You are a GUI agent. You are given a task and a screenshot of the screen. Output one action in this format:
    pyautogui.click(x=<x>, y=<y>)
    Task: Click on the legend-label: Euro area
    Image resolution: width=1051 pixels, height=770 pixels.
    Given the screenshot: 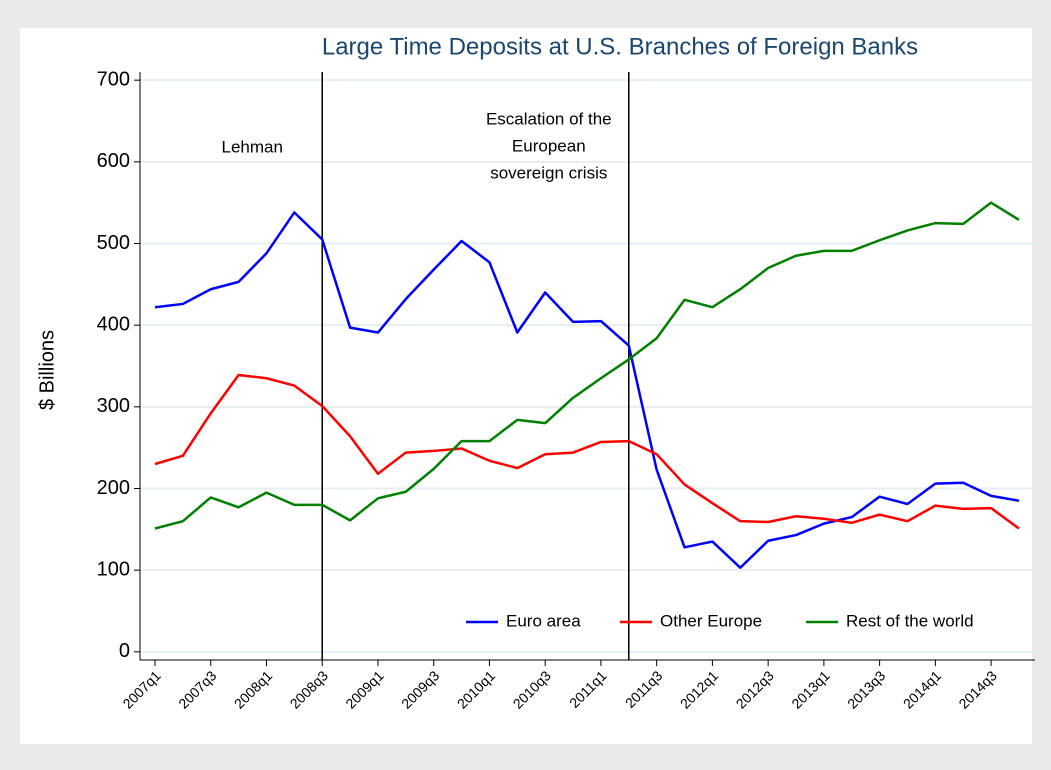 What is the action you would take?
    pyautogui.click(x=543, y=620)
    